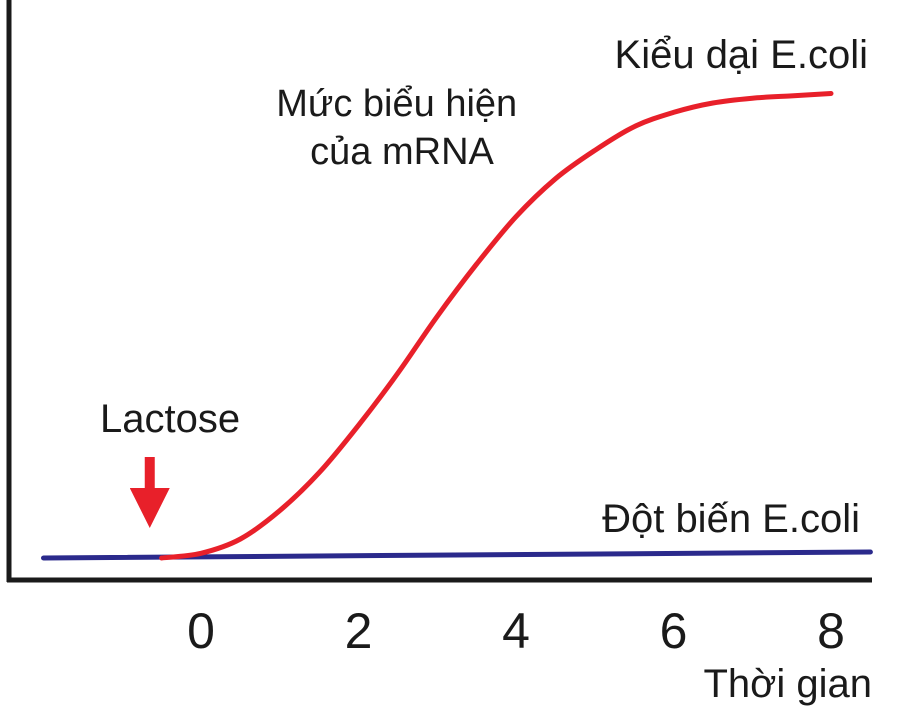 This screenshot has width=902, height=710. What do you see at coordinates (787, 684) in the screenshot?
I see `x-axis-label: Thời gian` at bounding box center [787, 684].